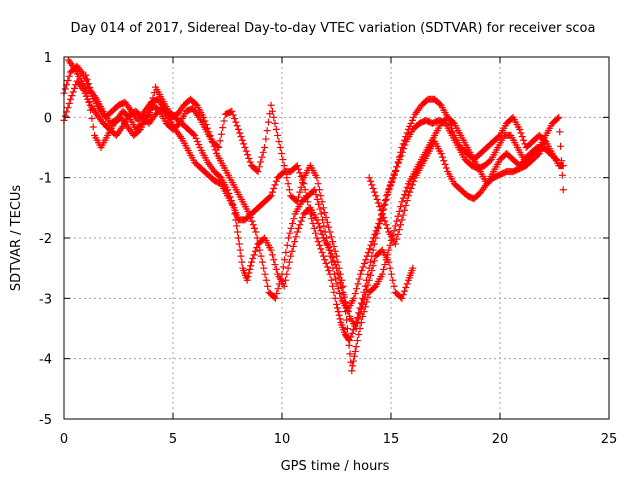  Describe the element at coordinates (335, 466) in the screenshot. I see `x-axis-label: GPS time / hours` at that location.